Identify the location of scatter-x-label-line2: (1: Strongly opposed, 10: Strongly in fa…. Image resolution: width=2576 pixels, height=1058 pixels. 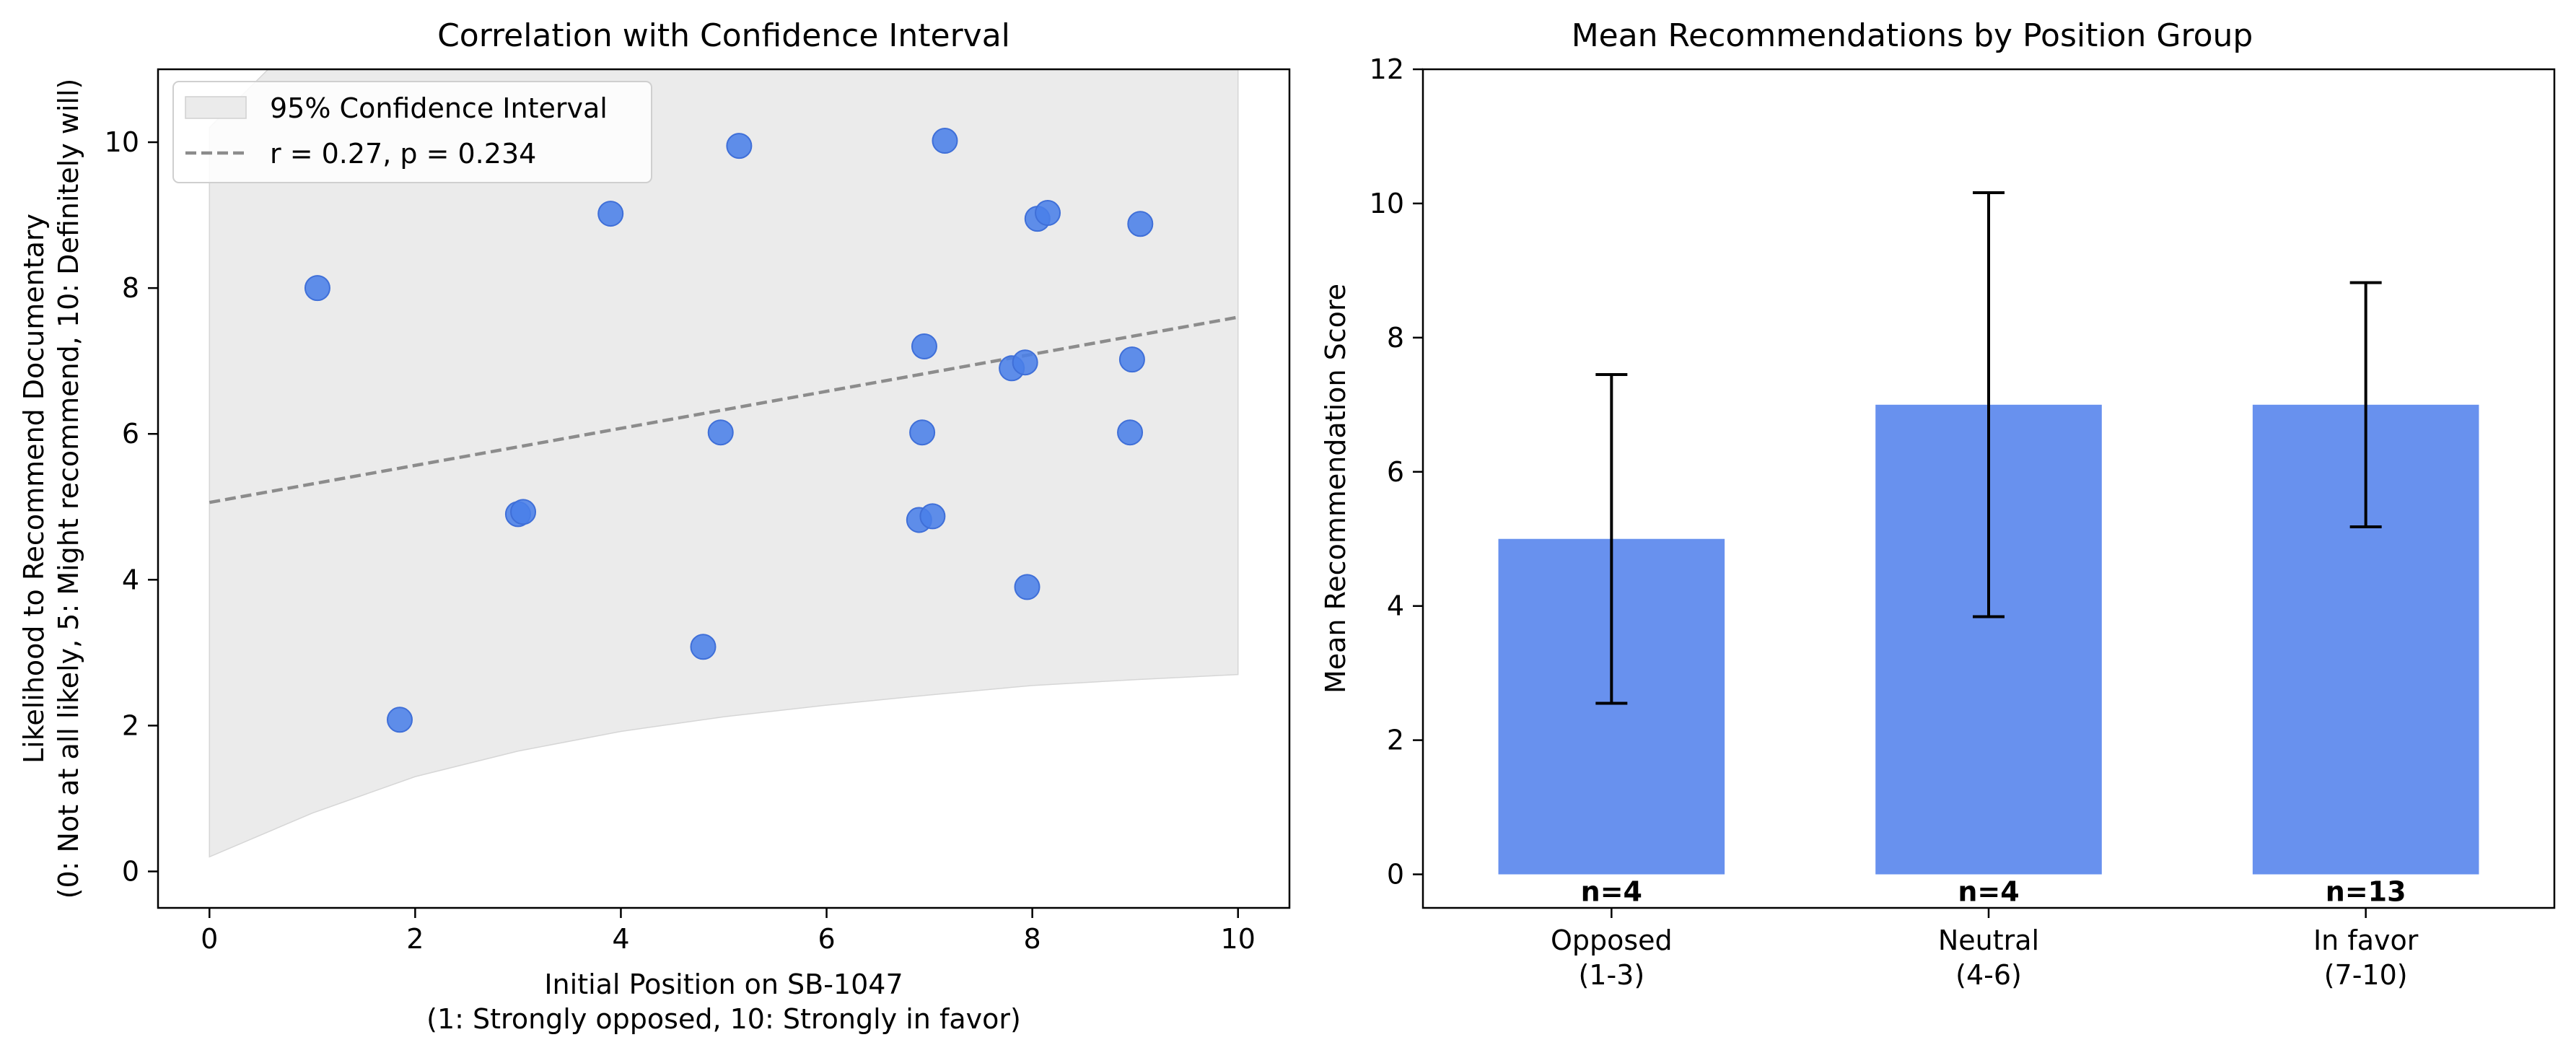
(723, 1019).